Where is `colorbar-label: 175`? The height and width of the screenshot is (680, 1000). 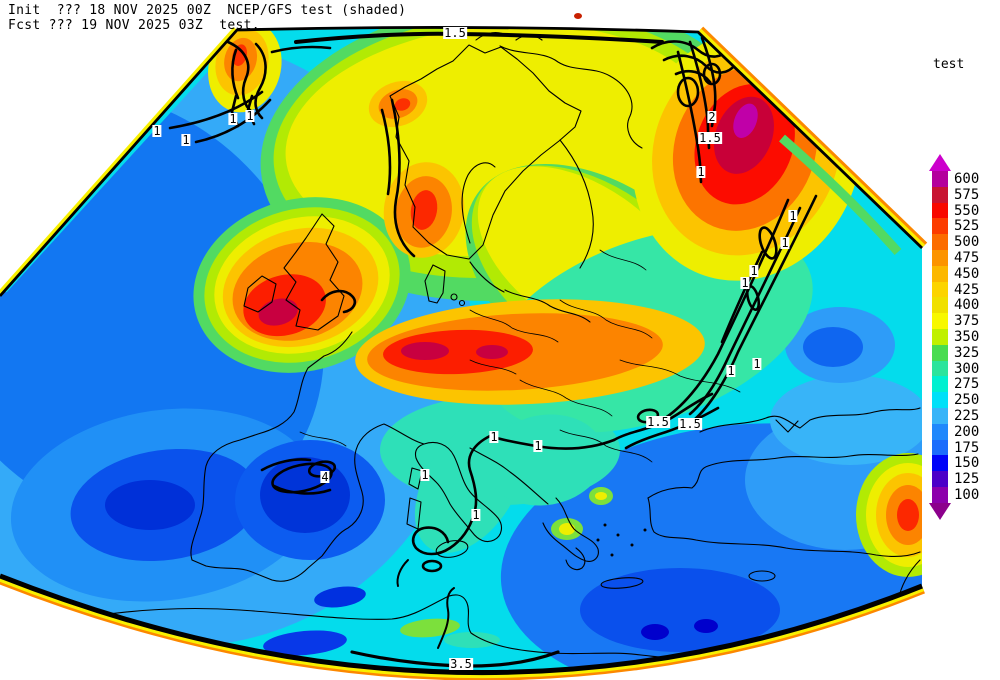
colorbar-label: 175 is located at coordinates (967, 447).